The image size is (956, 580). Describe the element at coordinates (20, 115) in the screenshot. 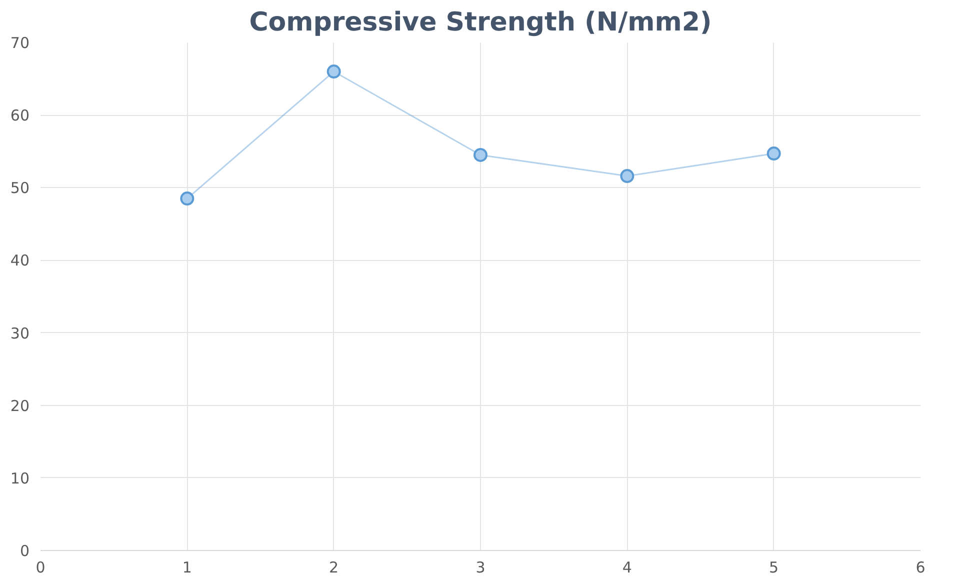

I see `y-tick-label: 60` at that location.